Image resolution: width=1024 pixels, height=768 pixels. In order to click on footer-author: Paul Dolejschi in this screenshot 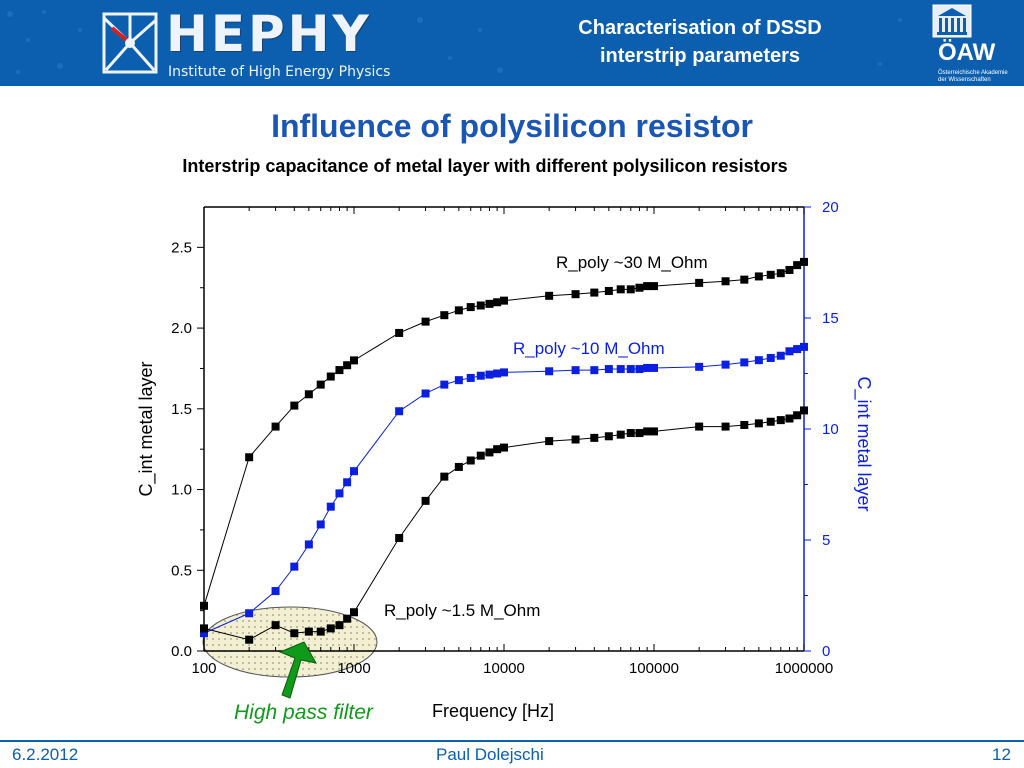, I will do `click(490, 754)`.